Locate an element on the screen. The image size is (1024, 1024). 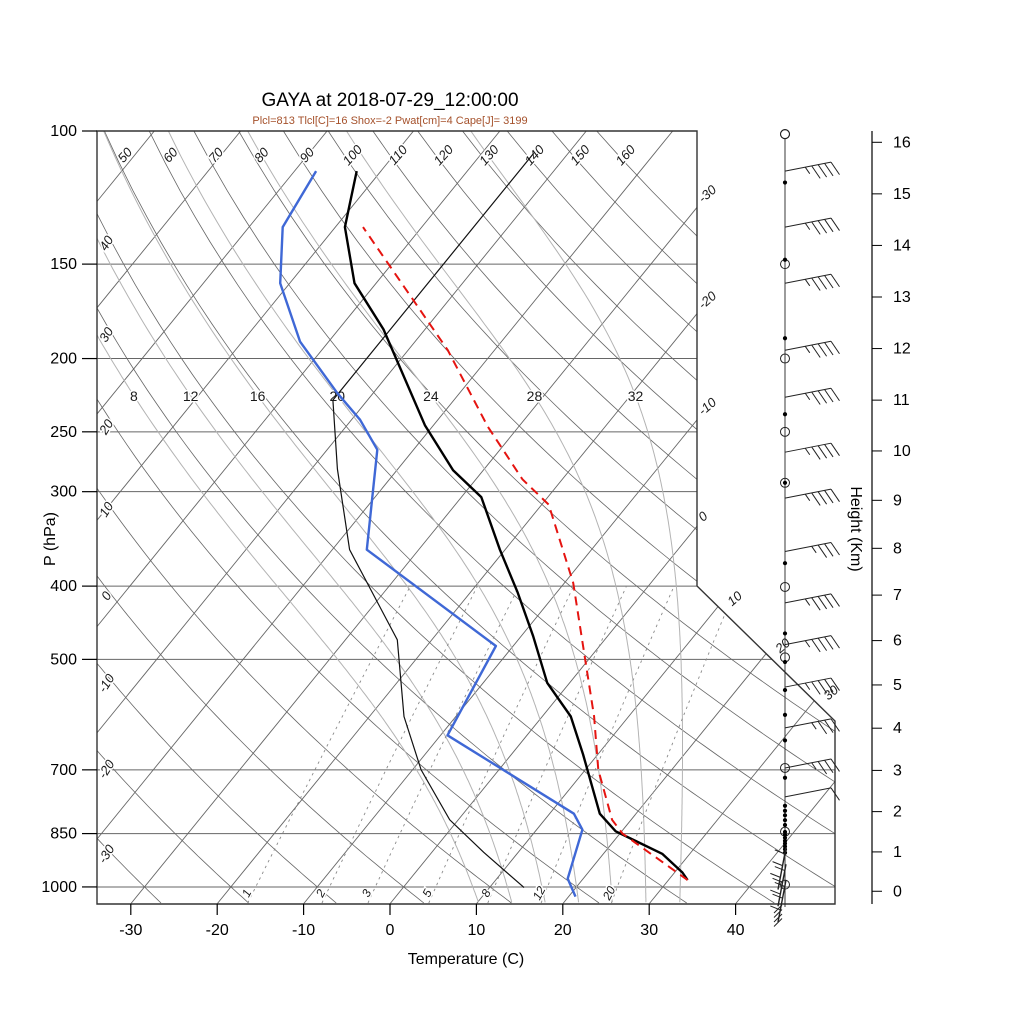
temperature-axis-title: Temperature (C) is located at coordinates (466, 959).